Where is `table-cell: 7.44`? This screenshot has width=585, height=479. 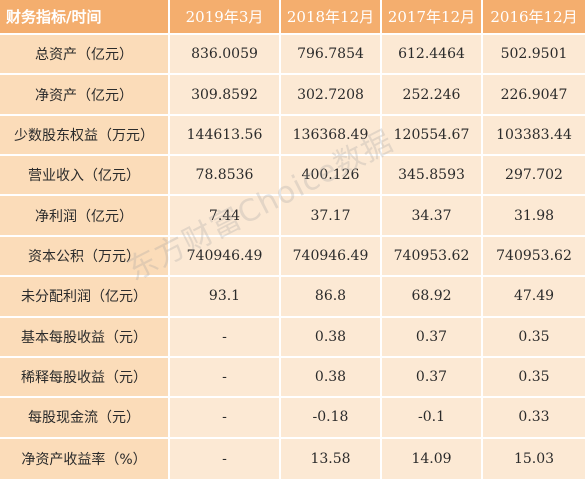 table-cell: 7.44 is located at coordinates (225, 216).